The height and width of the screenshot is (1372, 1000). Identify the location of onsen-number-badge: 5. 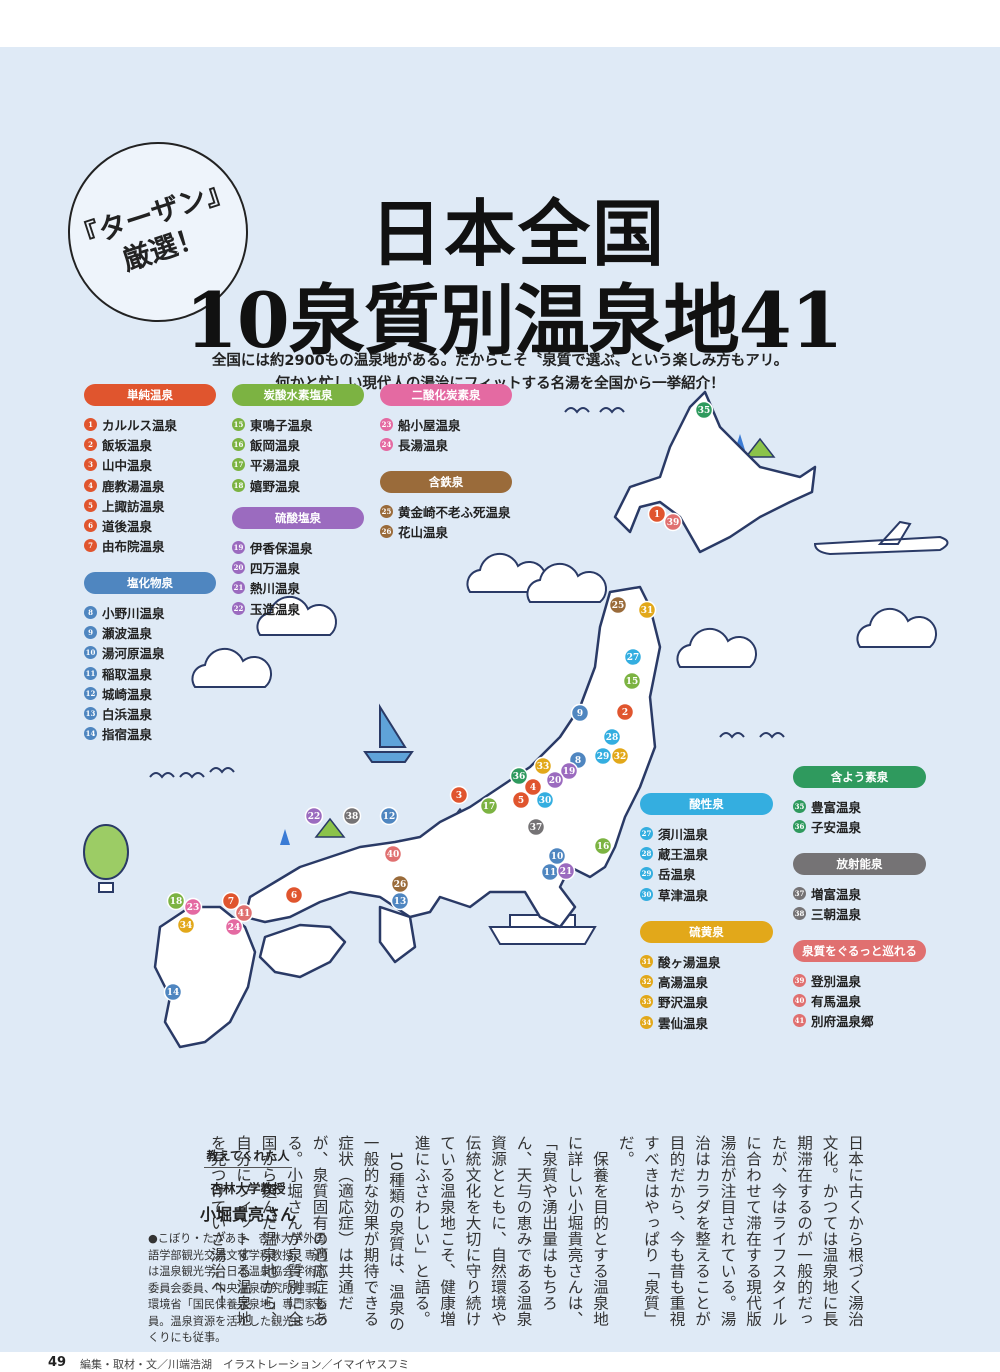
(90, 505).